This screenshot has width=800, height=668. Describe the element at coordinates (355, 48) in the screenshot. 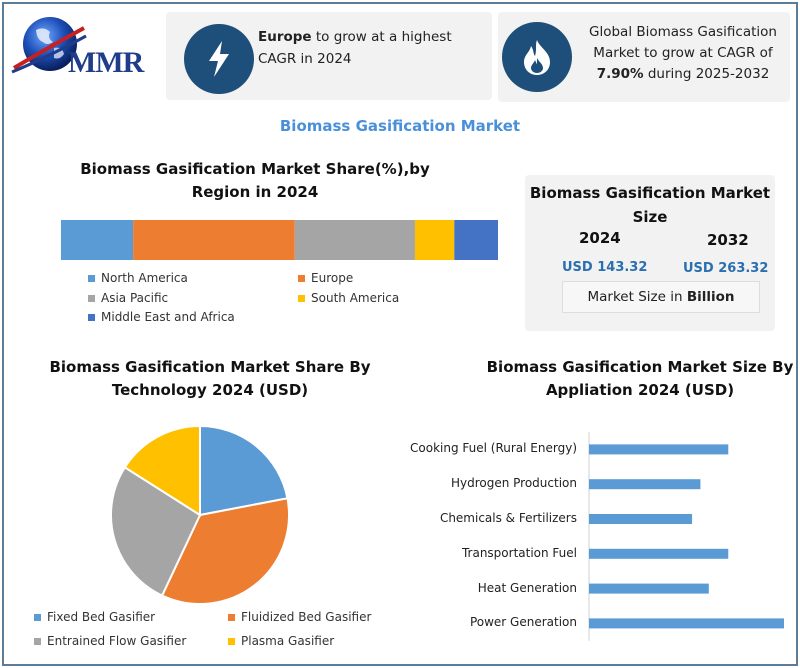

I see `europe-cagr-sentence: to grow at a highest CAGR in 2024` at that location.